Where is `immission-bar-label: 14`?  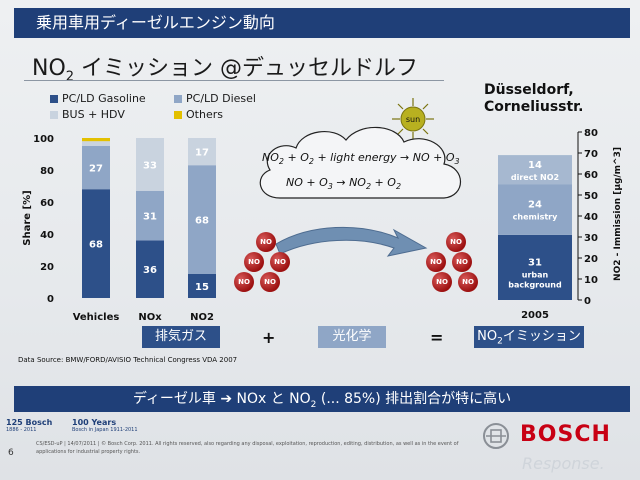
immission-bar-label: 14 is located at coordinates (535, 165).